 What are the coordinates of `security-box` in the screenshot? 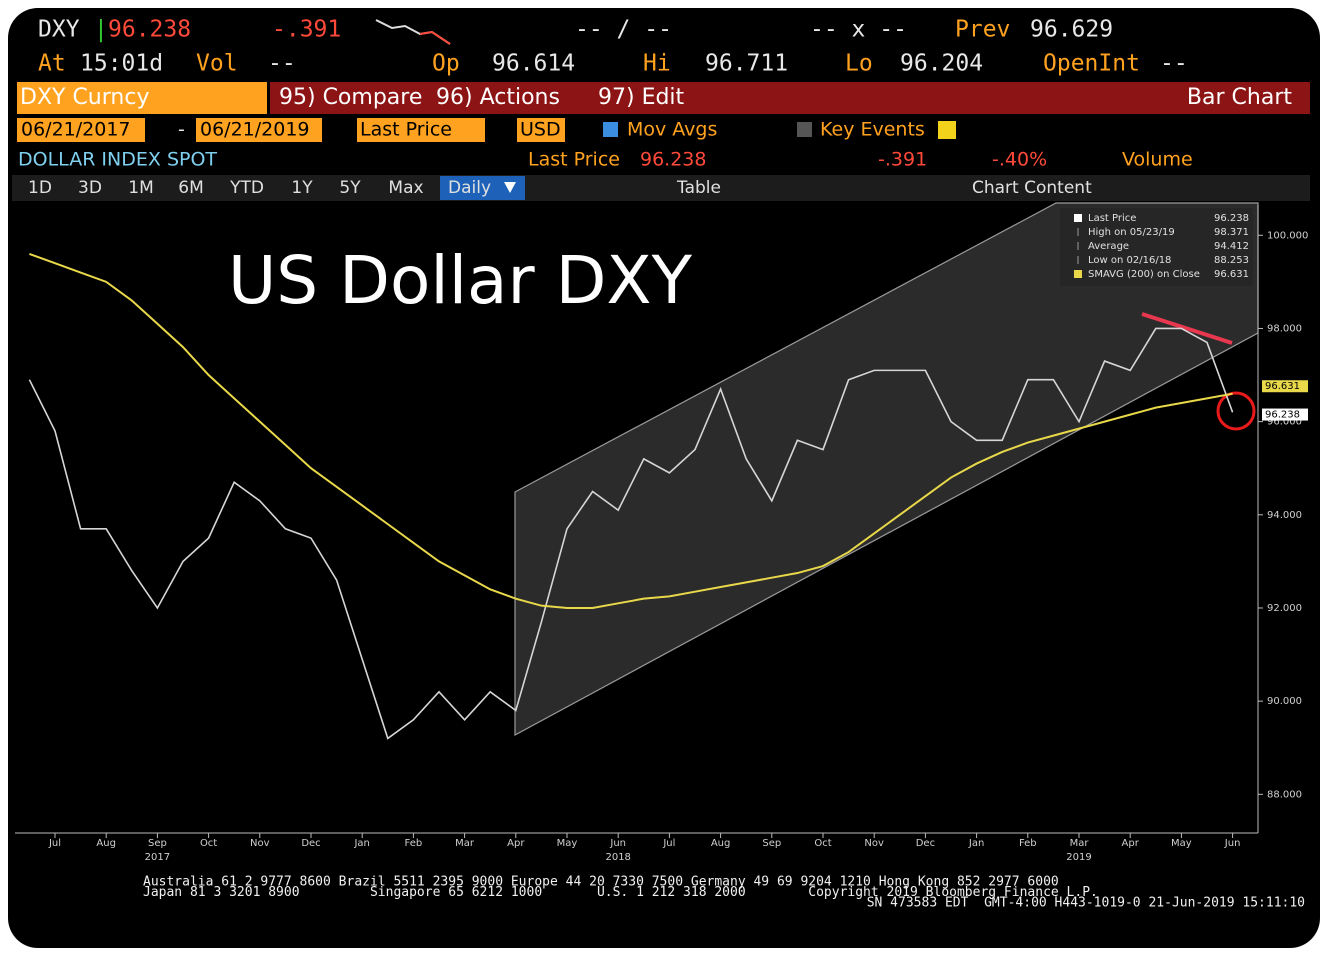 It's located at (142, 98).